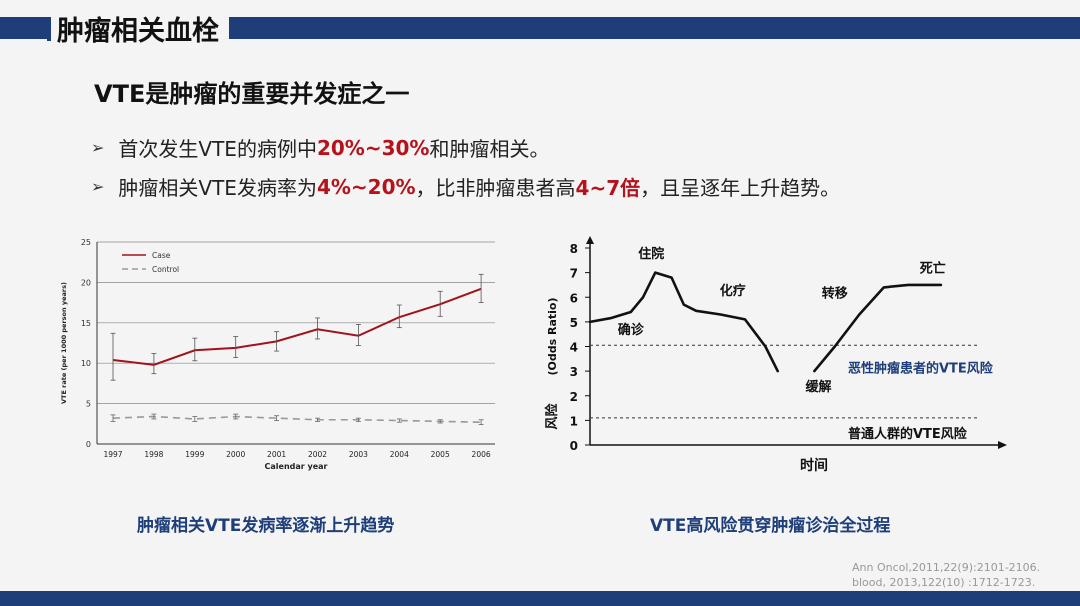 This screenshot has width=1080, height=606. What do you see at coordinates (740, 188) in the screenshot?
I see `bullet-text: ，且呈逐年上升趋势。` at bounding box center [740, 188].